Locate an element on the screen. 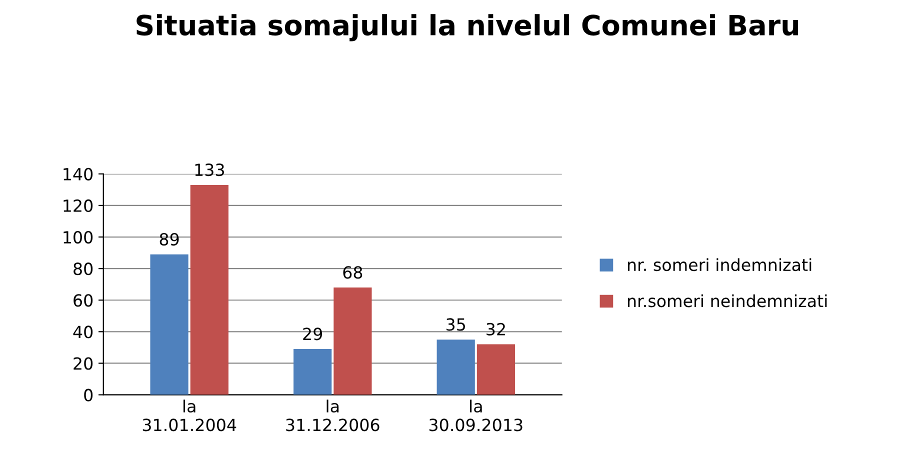 This screenshot has height=470, width=899. data-label: 89 is located at coordinates (169, 239).